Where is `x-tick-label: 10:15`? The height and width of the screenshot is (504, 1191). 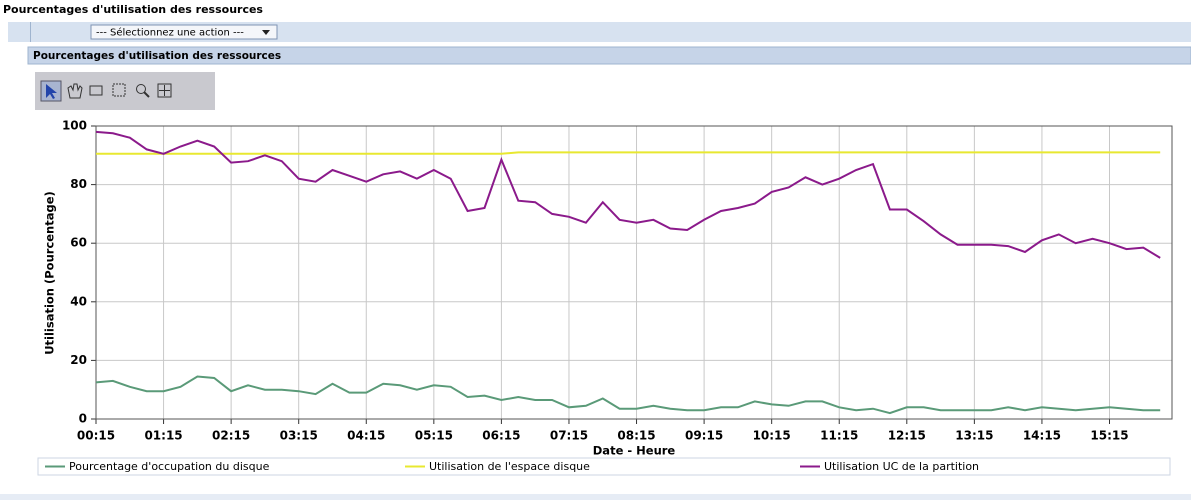 x-tick-label: 10:15 is located at coordinates (772, 436).